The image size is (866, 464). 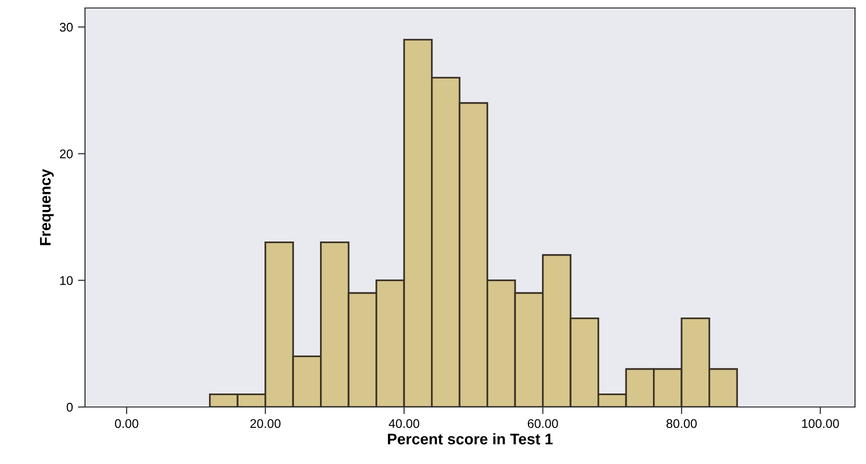 What do you see at coordinates (681, 423) in the screenshot?
I see `x-tick-label: 80.00` at bounding box center [681, 423].